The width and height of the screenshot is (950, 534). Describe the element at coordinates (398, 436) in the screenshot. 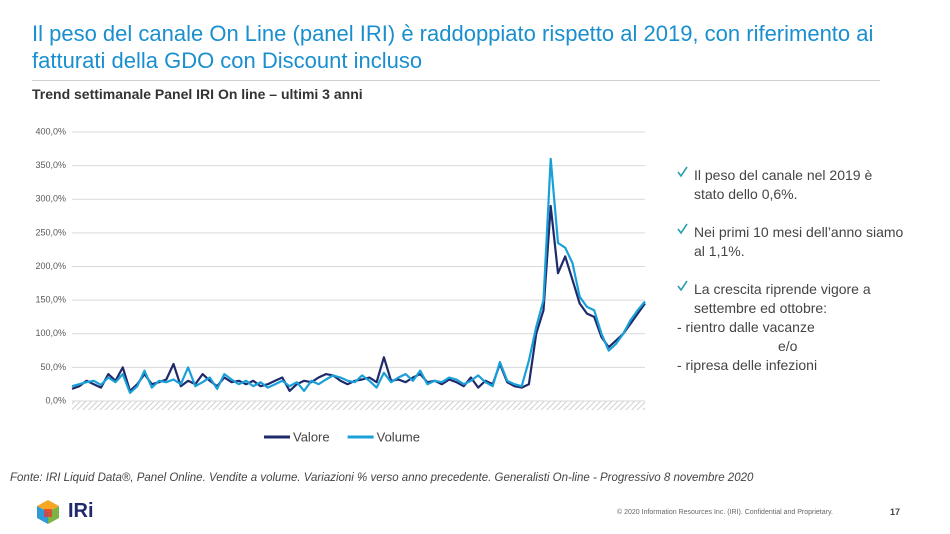

I see `legend-label: Volume` at that location.